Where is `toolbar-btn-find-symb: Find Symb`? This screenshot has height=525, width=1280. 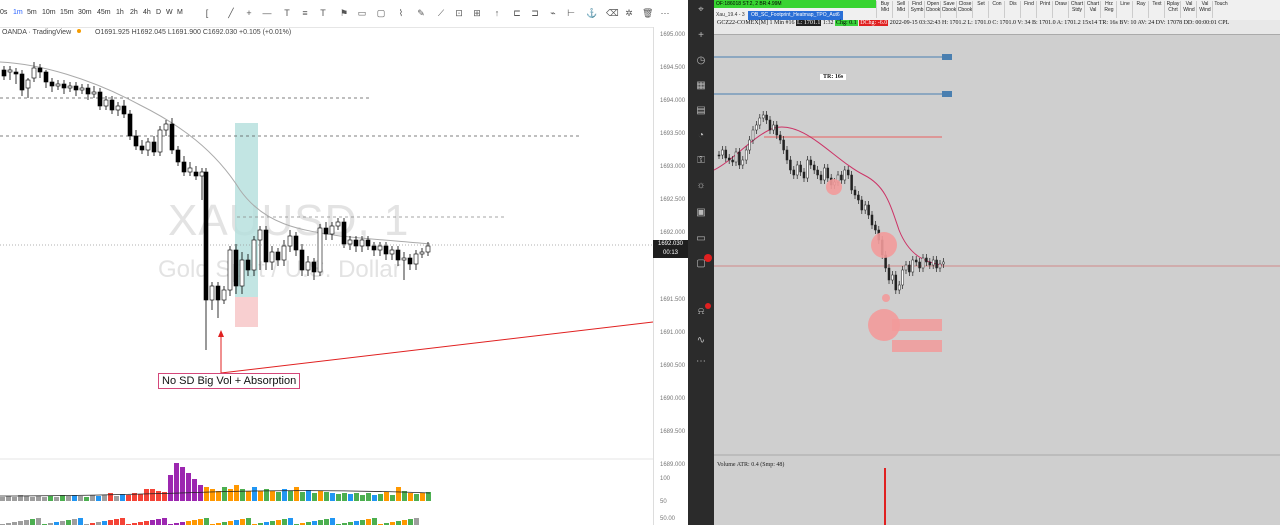 toolbar-btn-find-symb: Find Symb is located at coordinates (916, 9).